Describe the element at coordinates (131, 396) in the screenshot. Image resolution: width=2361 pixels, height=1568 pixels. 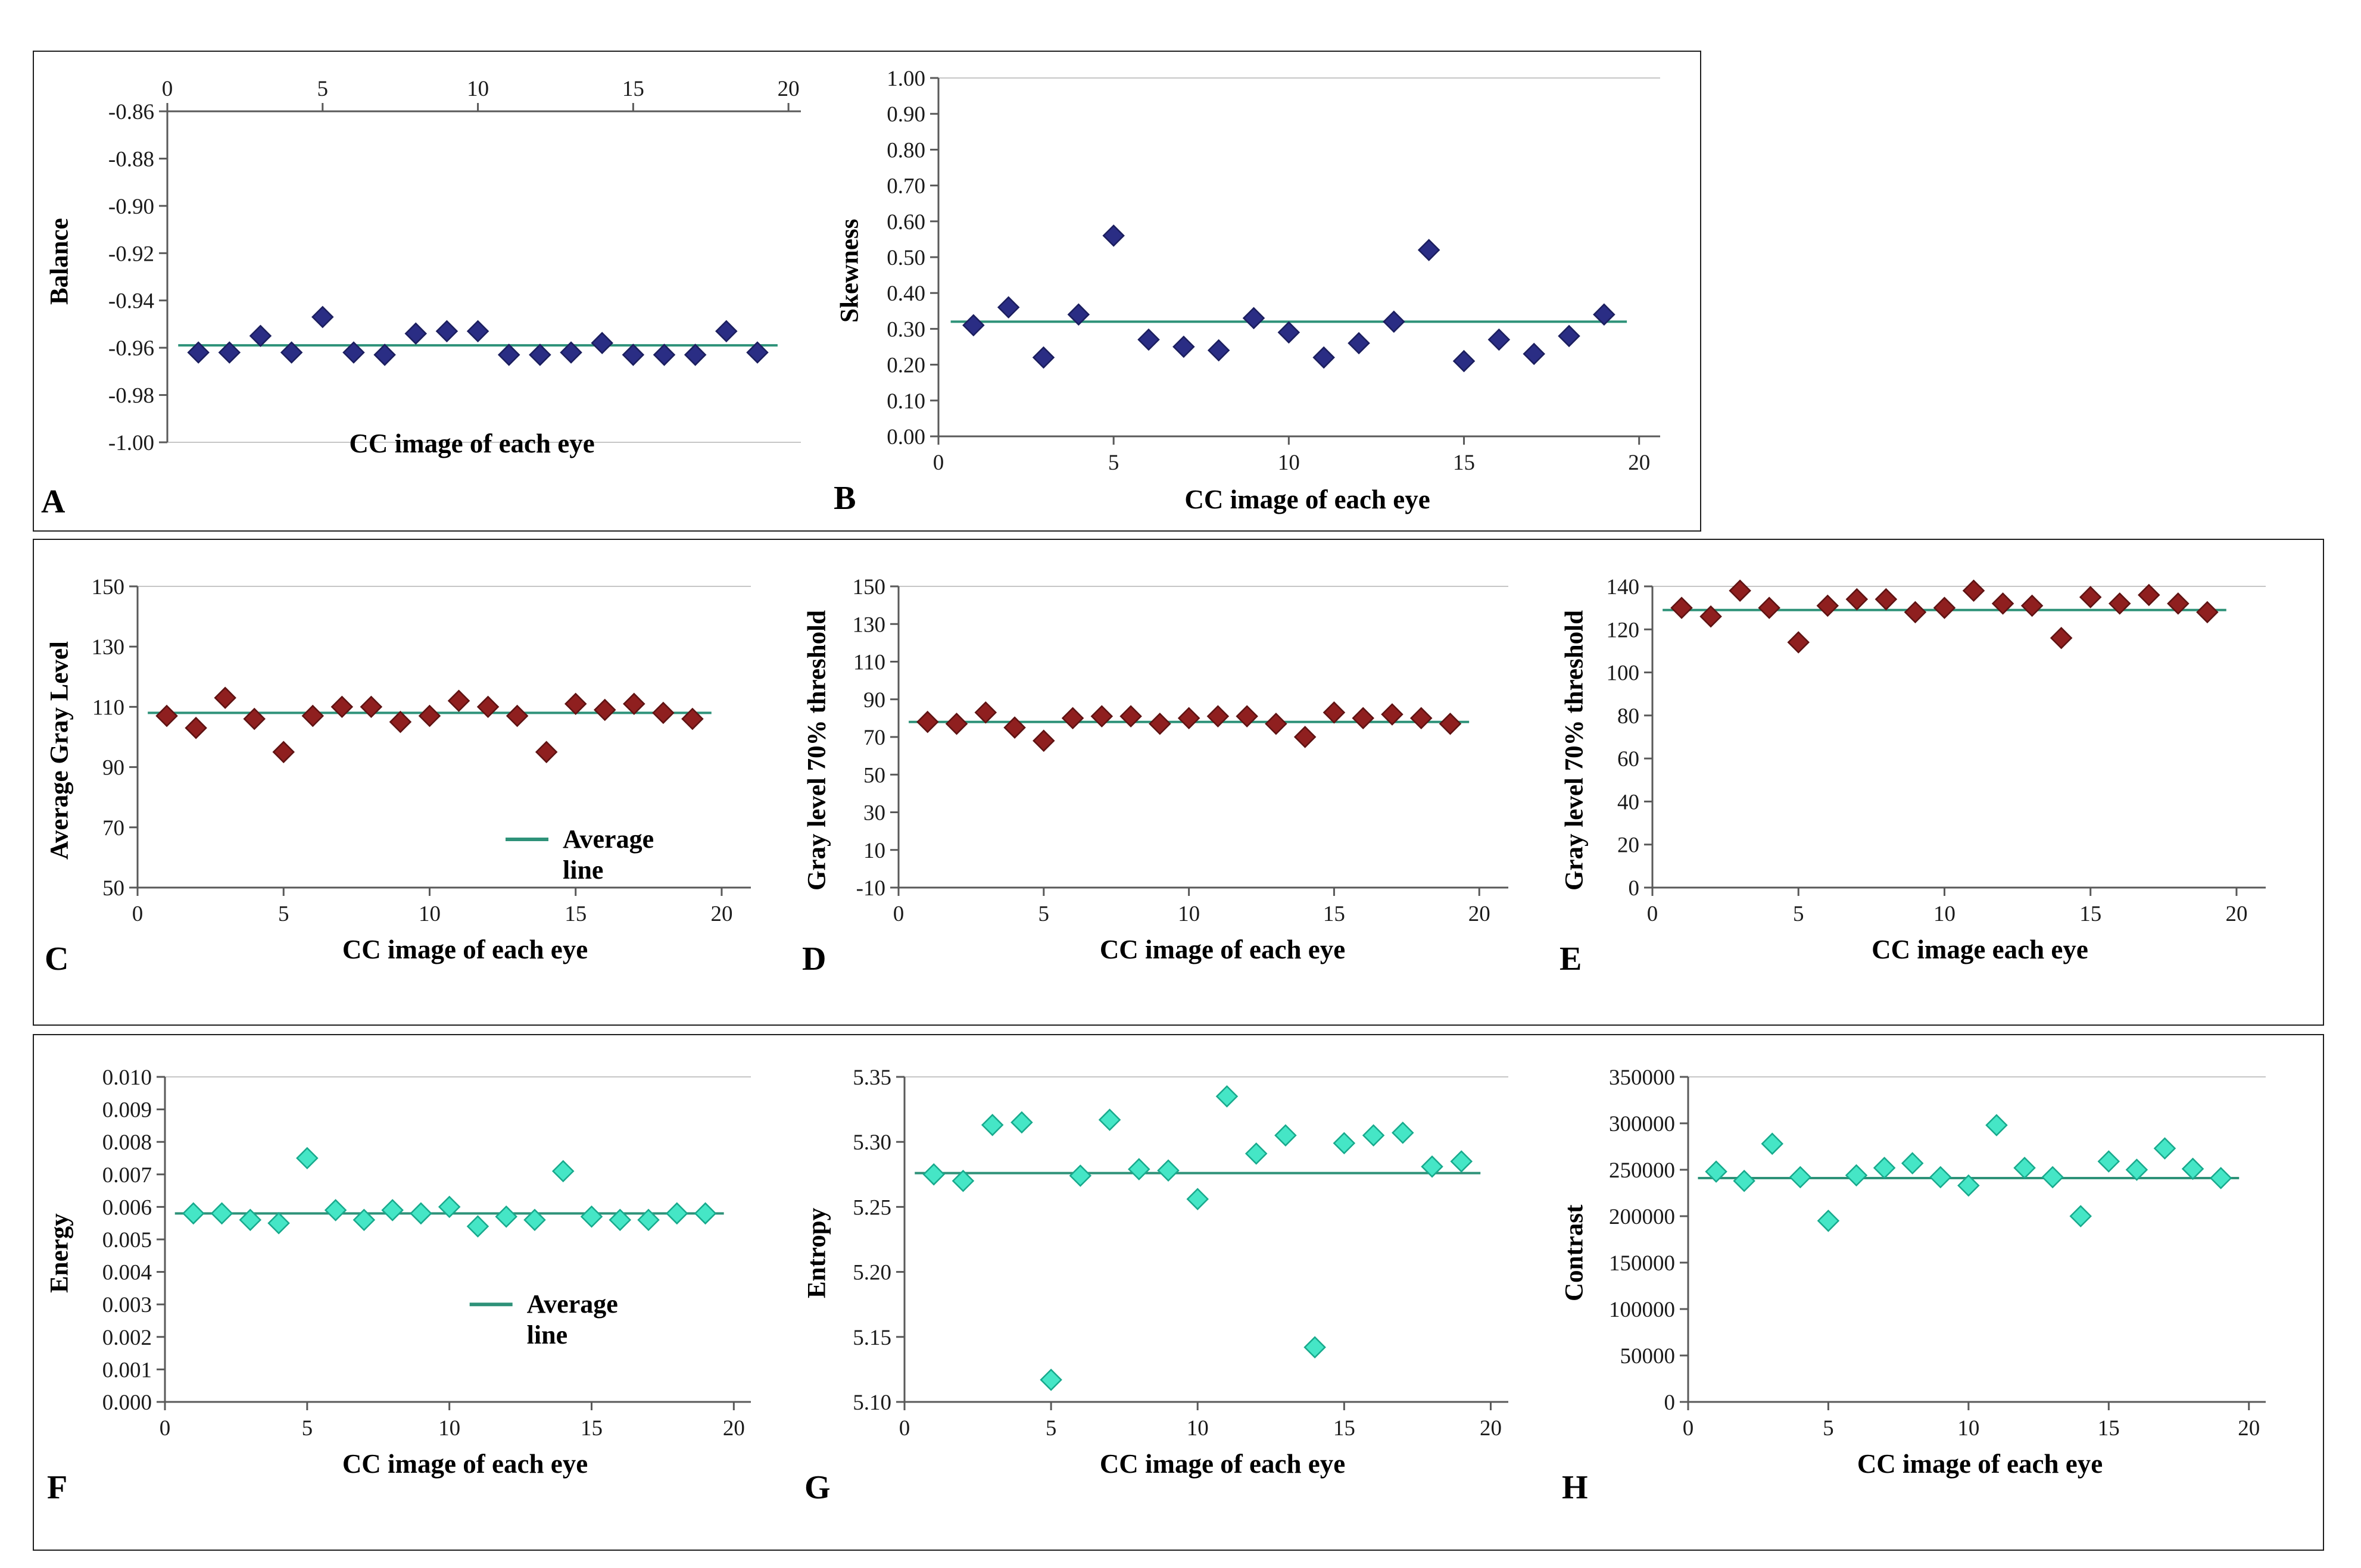
I see `svg-text: -0.98` at that location.